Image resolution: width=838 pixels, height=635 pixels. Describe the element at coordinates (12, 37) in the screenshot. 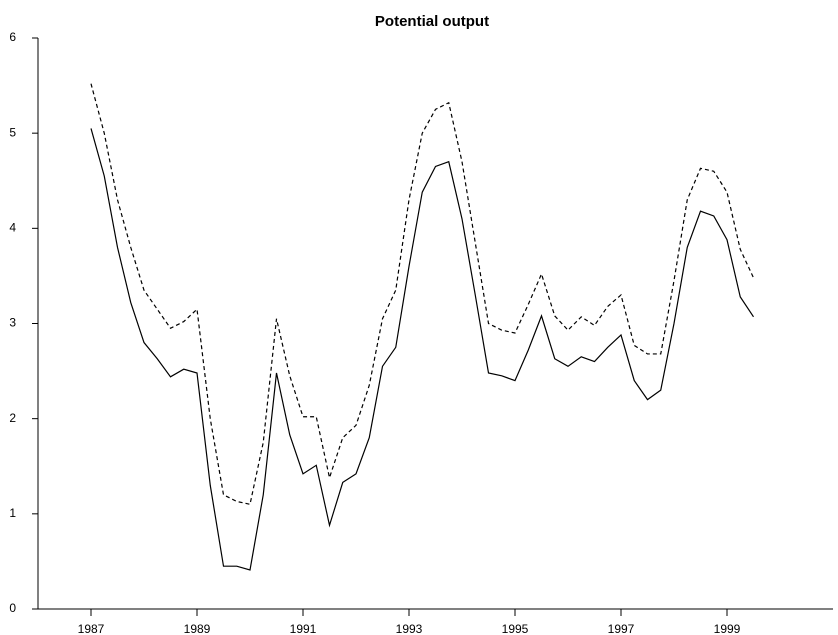

I see `y-tick-label: 6` at that location.